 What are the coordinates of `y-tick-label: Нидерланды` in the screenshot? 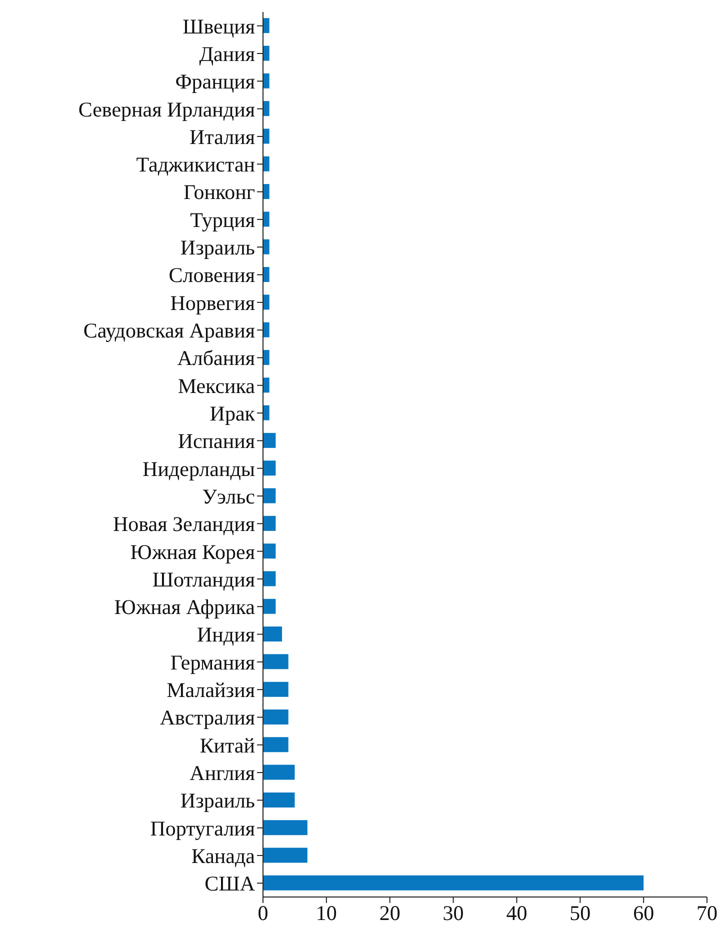 It's located at (198, 468).